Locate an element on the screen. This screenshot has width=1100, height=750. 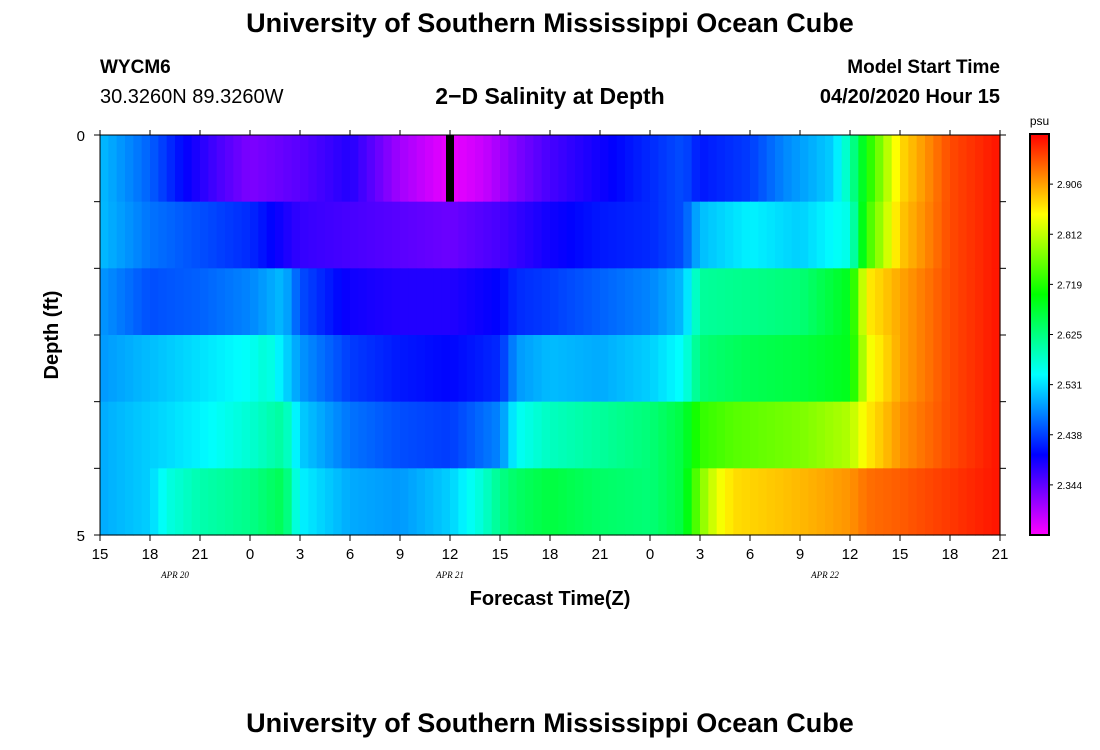
x-tick-label: 21 is located at coordinates (200, 554).